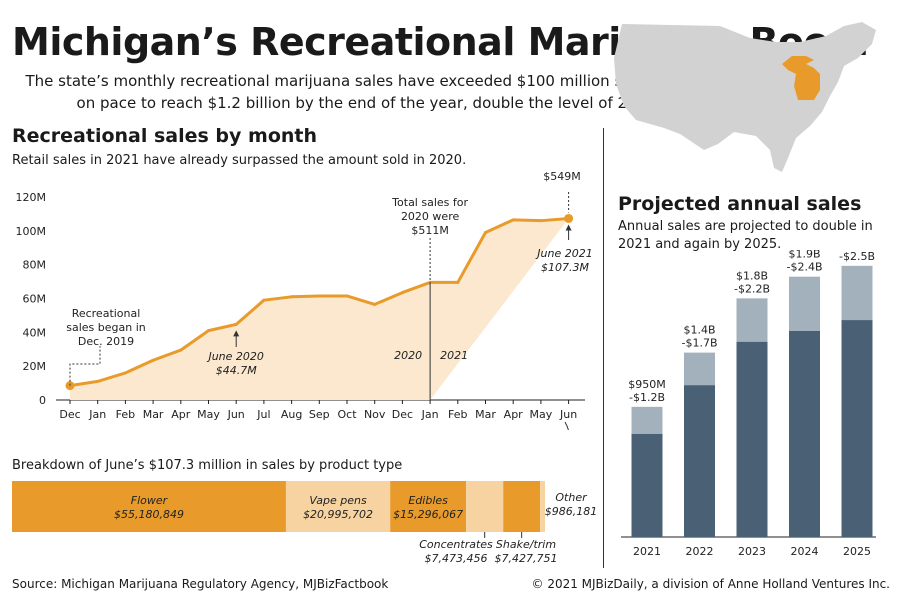 The width and height of the screenshot is (900, 600). I want to click on segment-label: Edibles, so click(428, 500).